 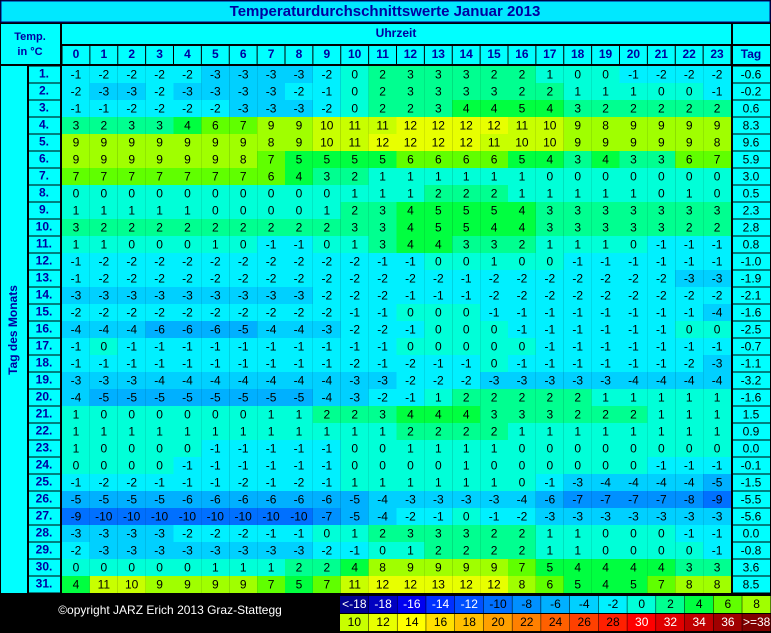 What do you see at coordinates (244, 517) in the screenshot?
I see `temp-value: -10` at bounding box center [244, 517].